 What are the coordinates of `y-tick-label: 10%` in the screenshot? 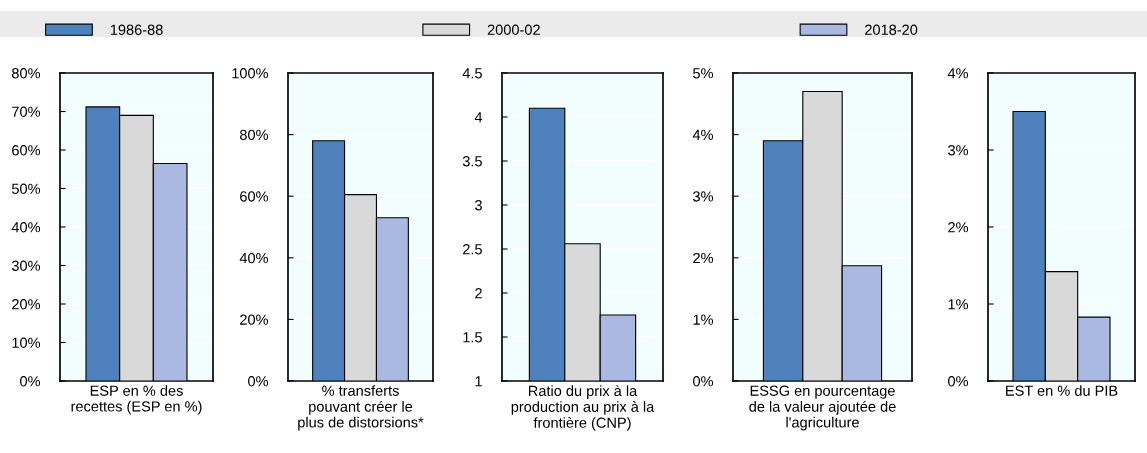 It's located at (26, 342).